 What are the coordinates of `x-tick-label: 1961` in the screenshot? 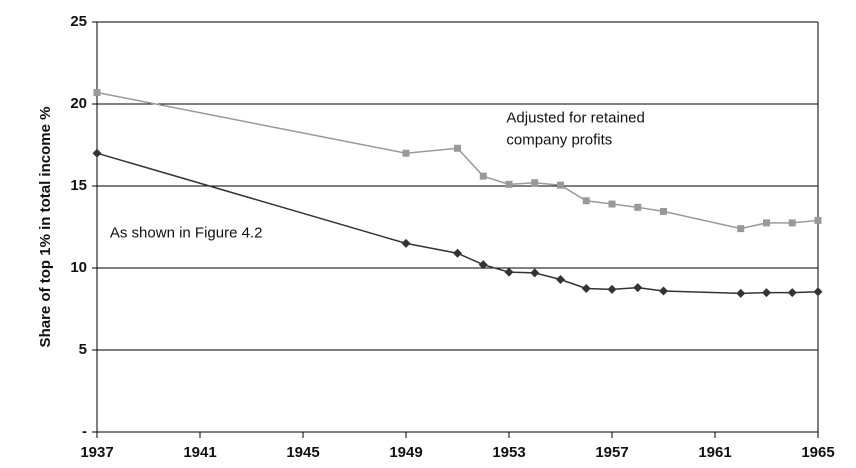 It's located at (714, 452).